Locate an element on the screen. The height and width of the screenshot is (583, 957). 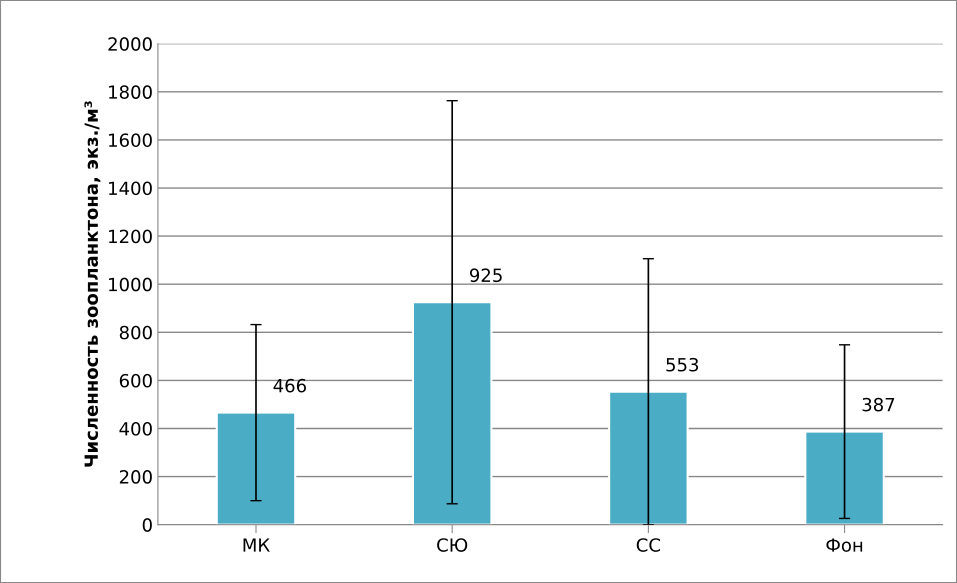
data-label: 466 is located at coordinates (290, 385).